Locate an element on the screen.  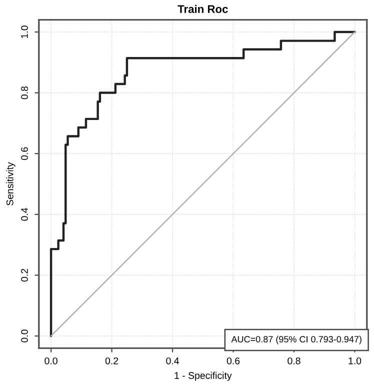
chart-title: Train Roc is located at coordinates (203, 9).